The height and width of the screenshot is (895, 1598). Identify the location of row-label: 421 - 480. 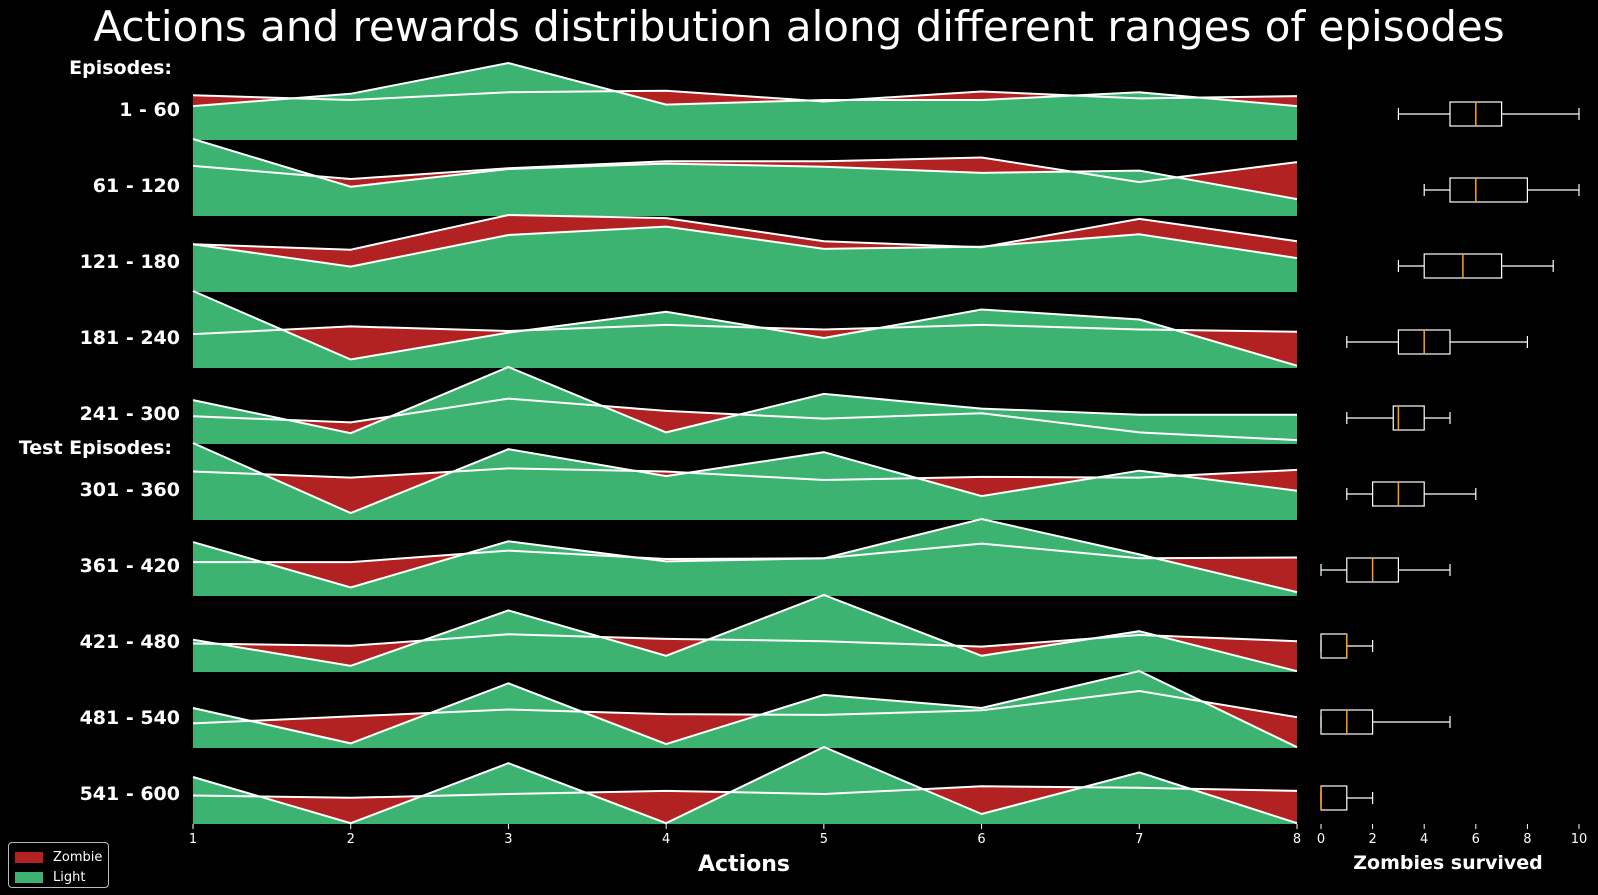
(130, 642).